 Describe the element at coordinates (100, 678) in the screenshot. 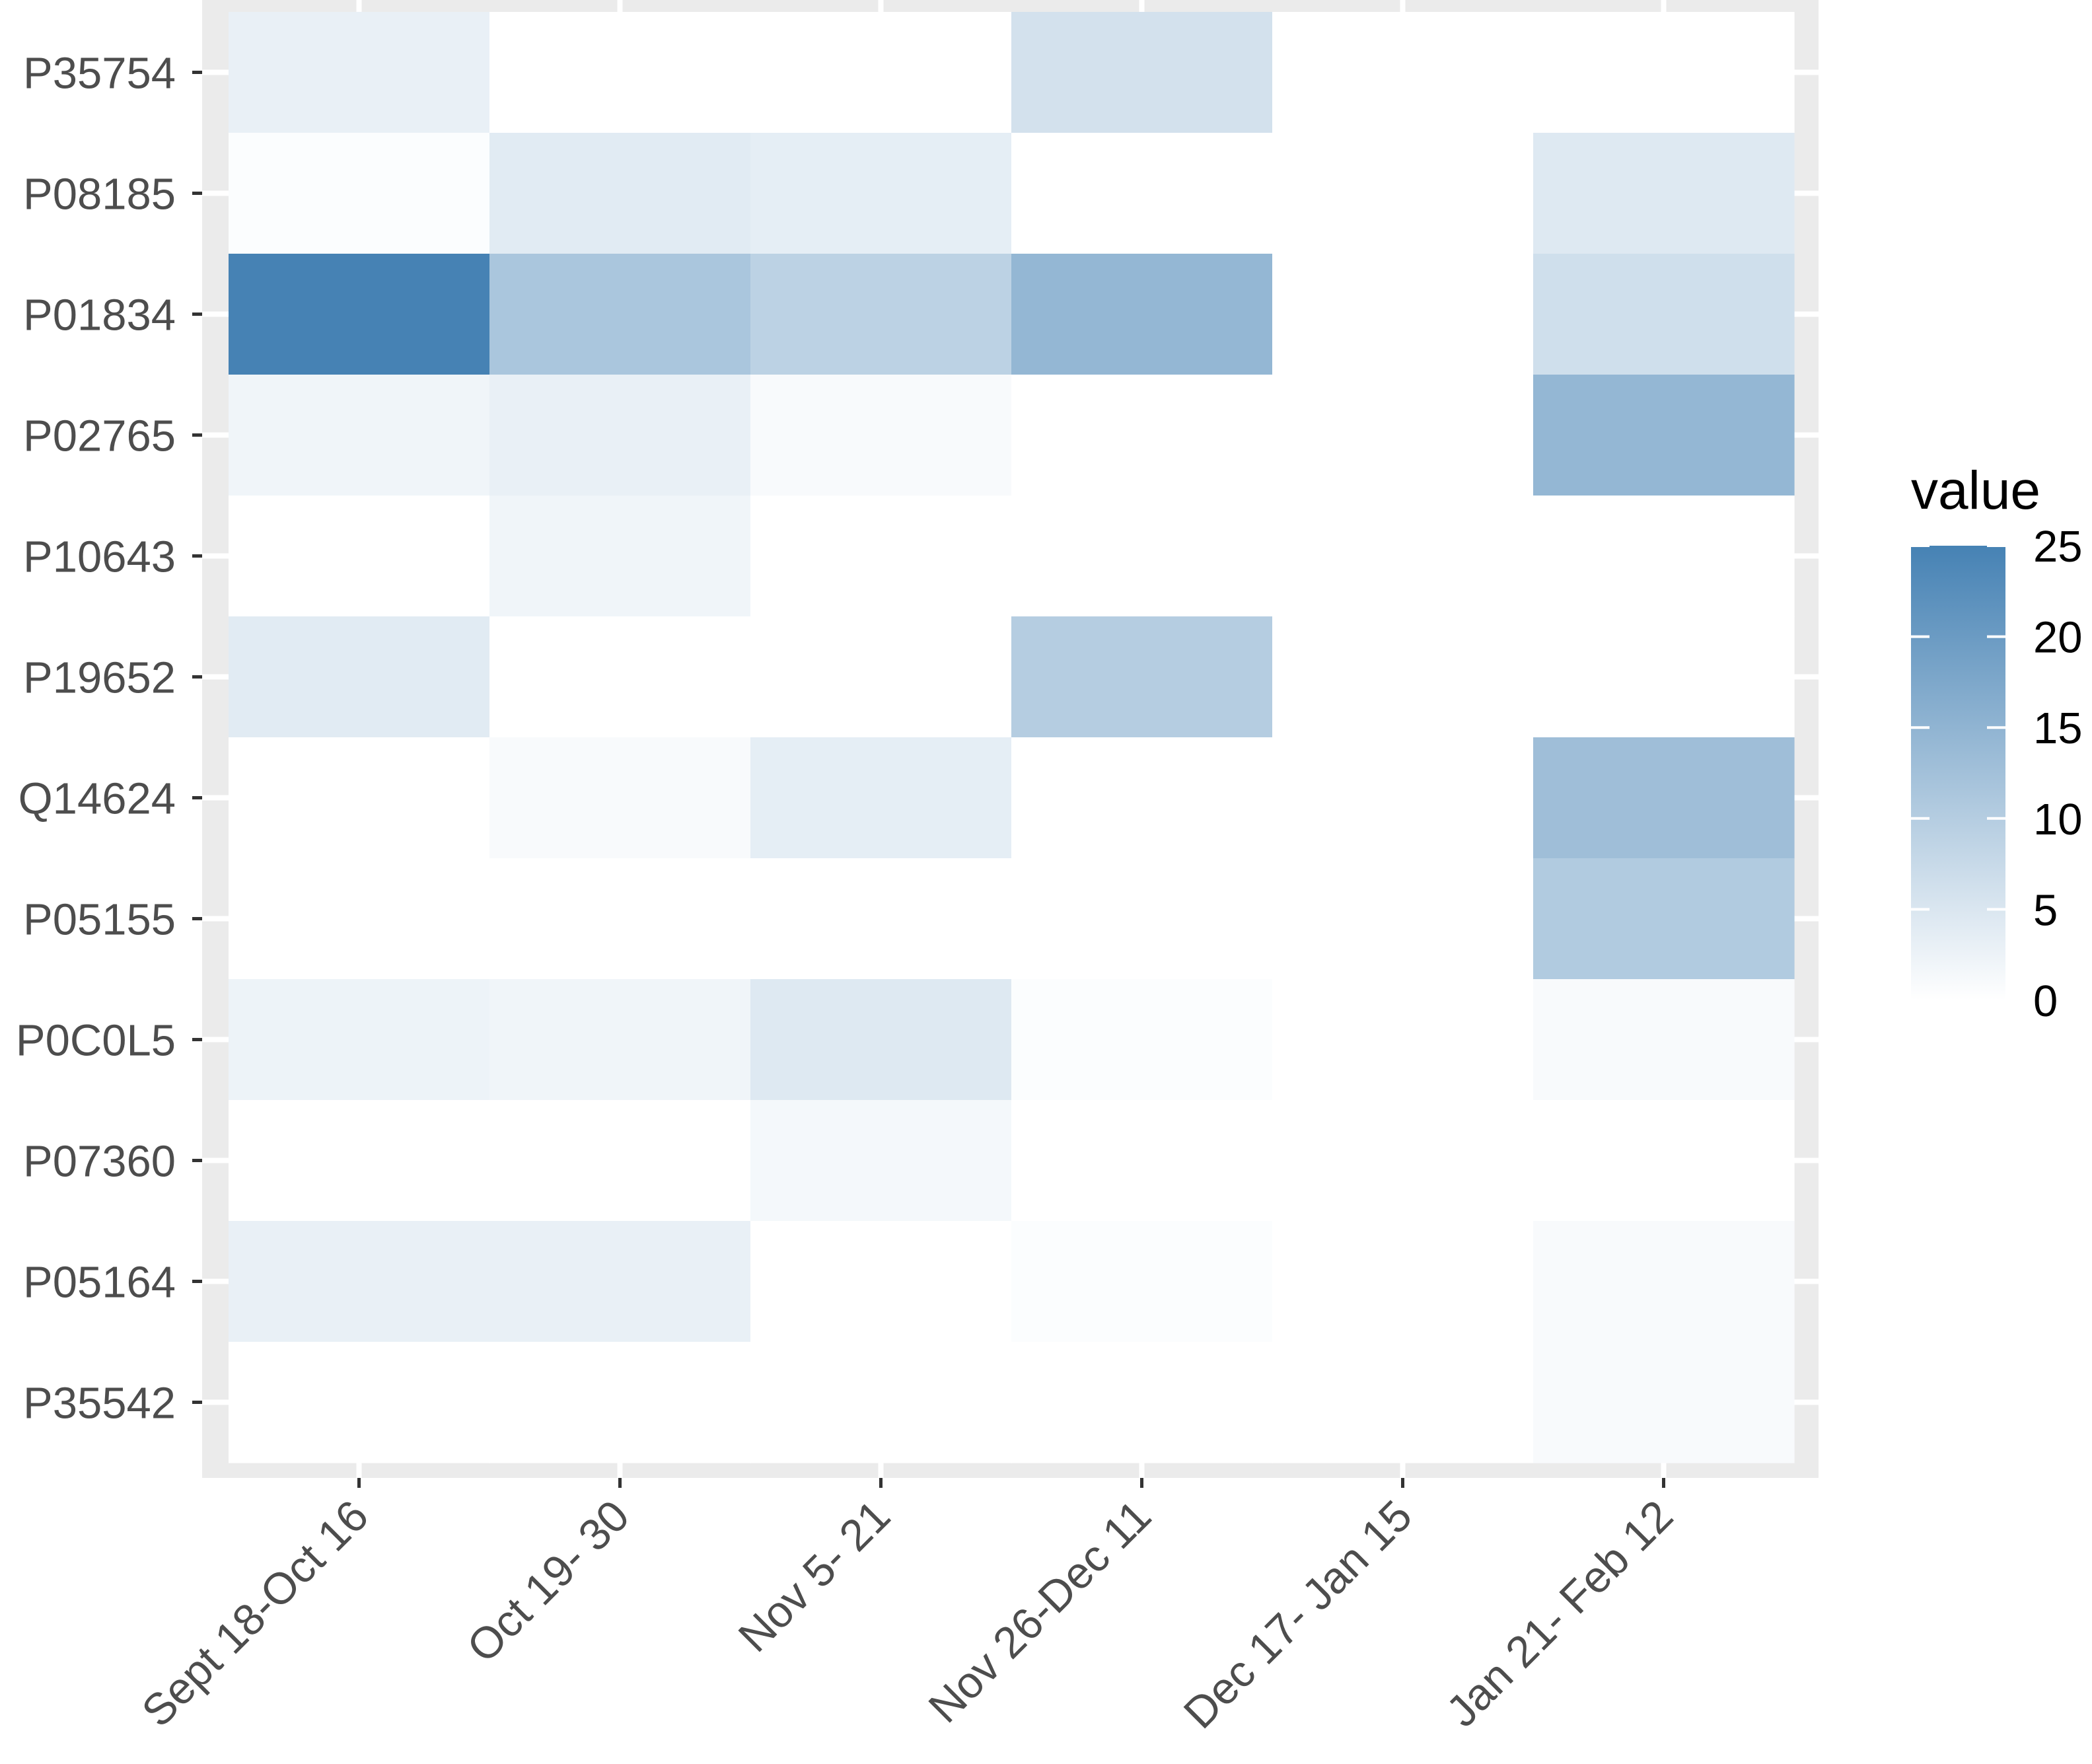

I see `y-tick-label: P19652` at that location.